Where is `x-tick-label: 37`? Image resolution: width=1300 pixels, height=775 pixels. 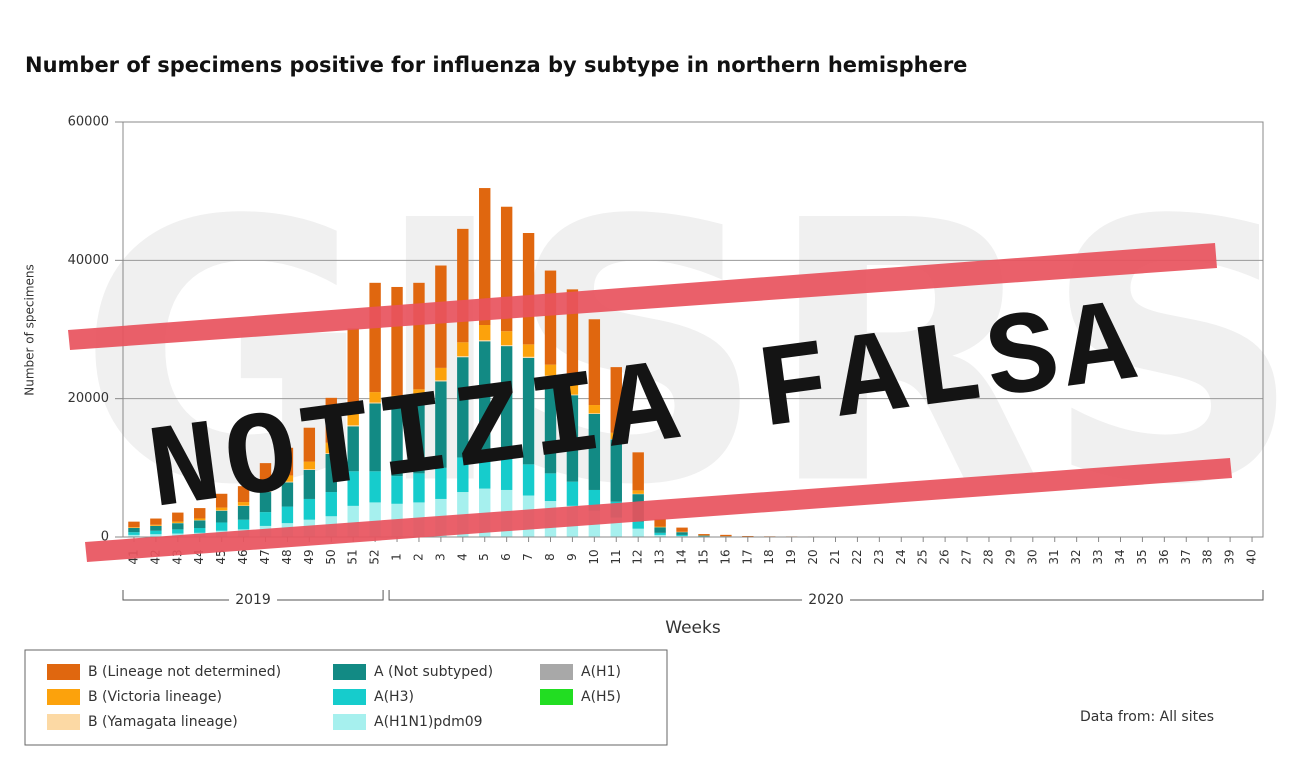
x-tick-label: 37 is located at coordinates (1186, 556).